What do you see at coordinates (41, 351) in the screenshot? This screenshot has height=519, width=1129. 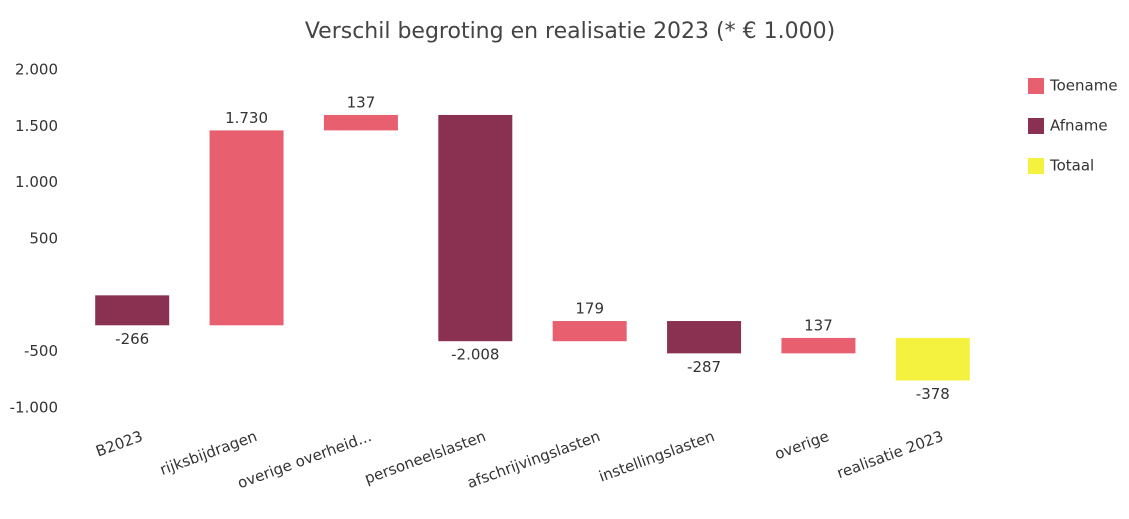 I see `y-tick-label: -500` at bounding box center [41, 351].